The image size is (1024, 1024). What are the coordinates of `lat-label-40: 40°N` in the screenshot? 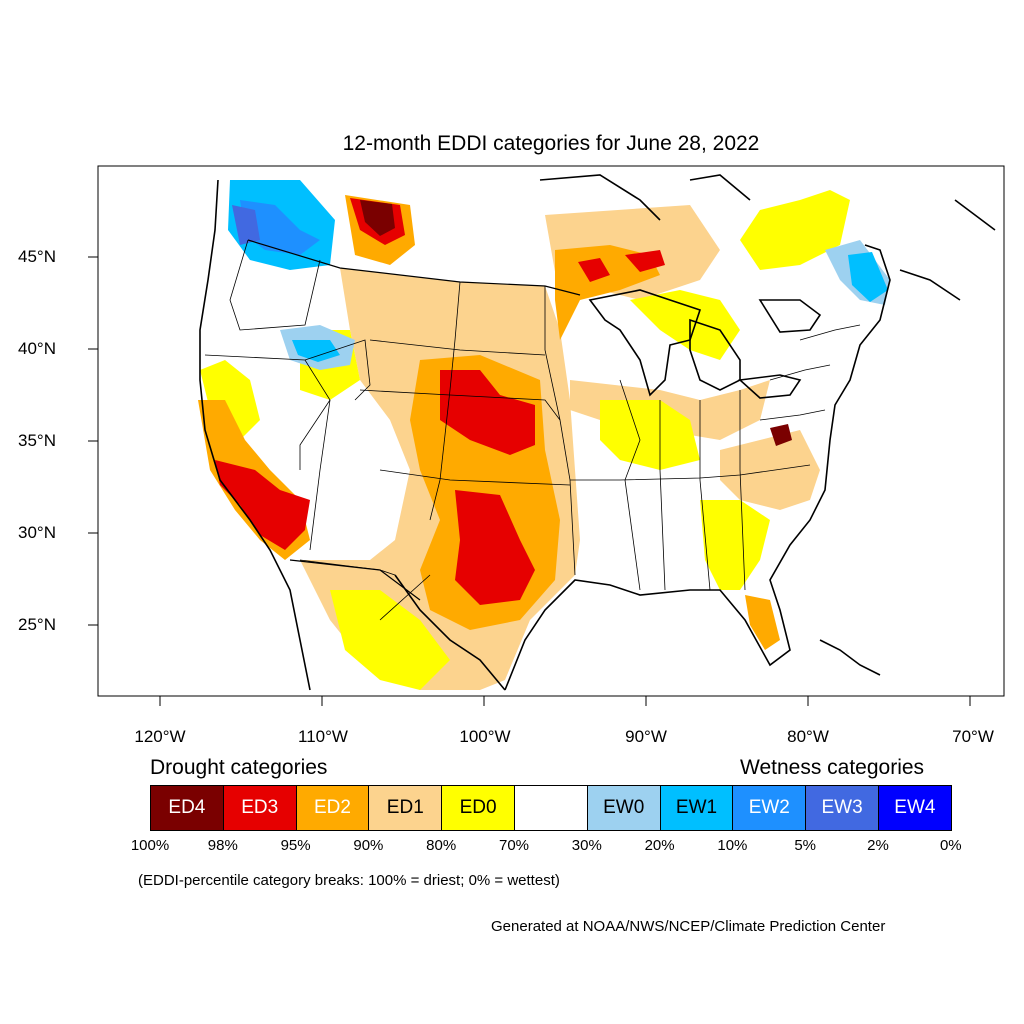 It's located at (37, 348).